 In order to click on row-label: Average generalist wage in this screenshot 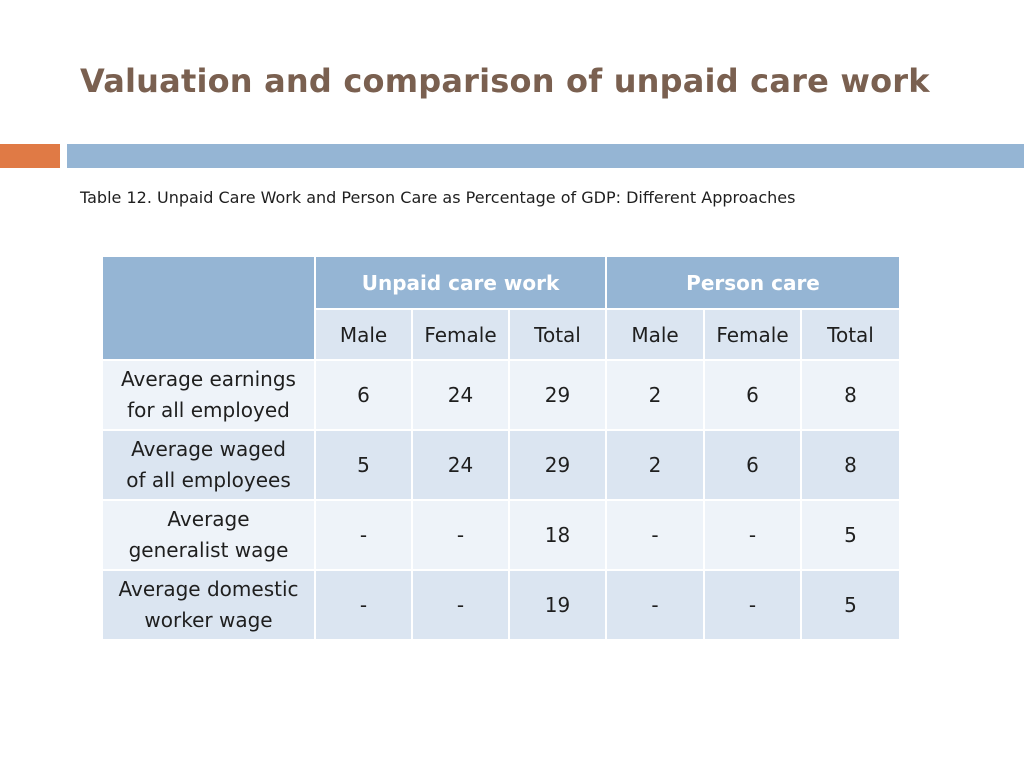, I will do `click(208, 535)`.